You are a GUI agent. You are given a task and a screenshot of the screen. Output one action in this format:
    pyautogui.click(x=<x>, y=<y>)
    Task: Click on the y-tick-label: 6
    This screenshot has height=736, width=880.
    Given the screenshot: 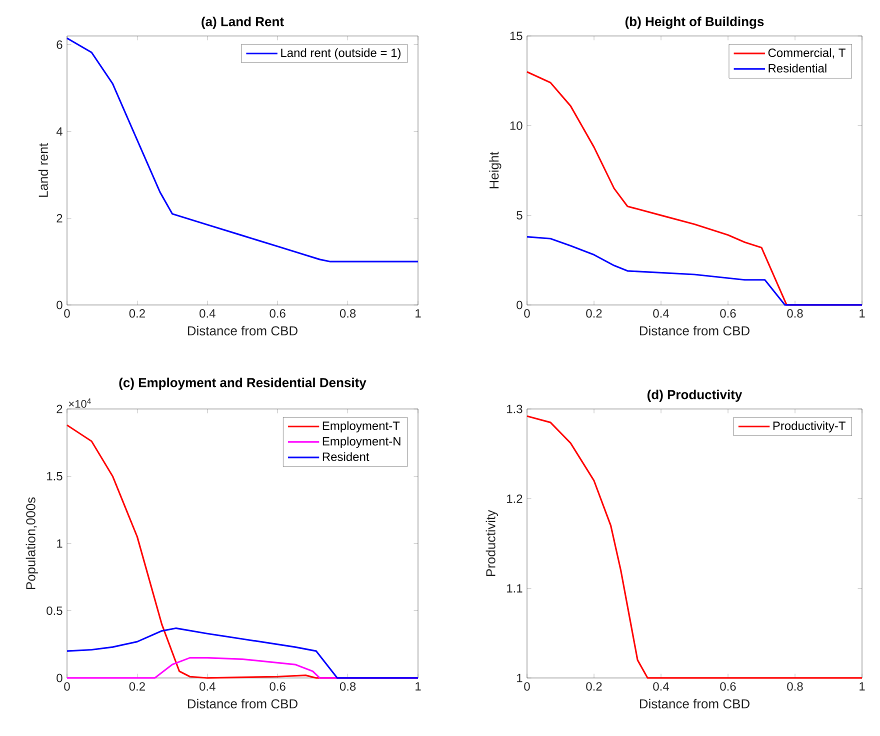 What is the action you would take?
    pyautogui.click(x=59, y=44)
    